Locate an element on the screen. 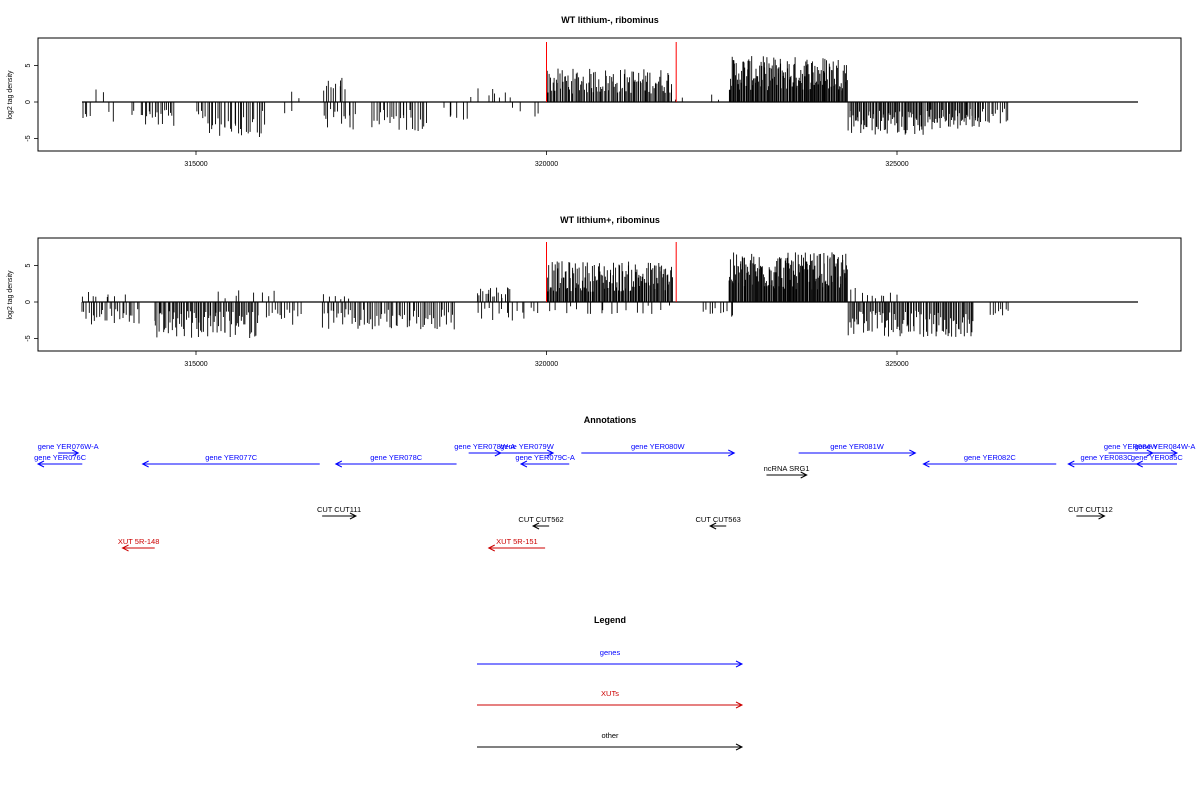 The image size is (1200, 800). feature-label: gene YER082C is located at coordinates (990, 457).